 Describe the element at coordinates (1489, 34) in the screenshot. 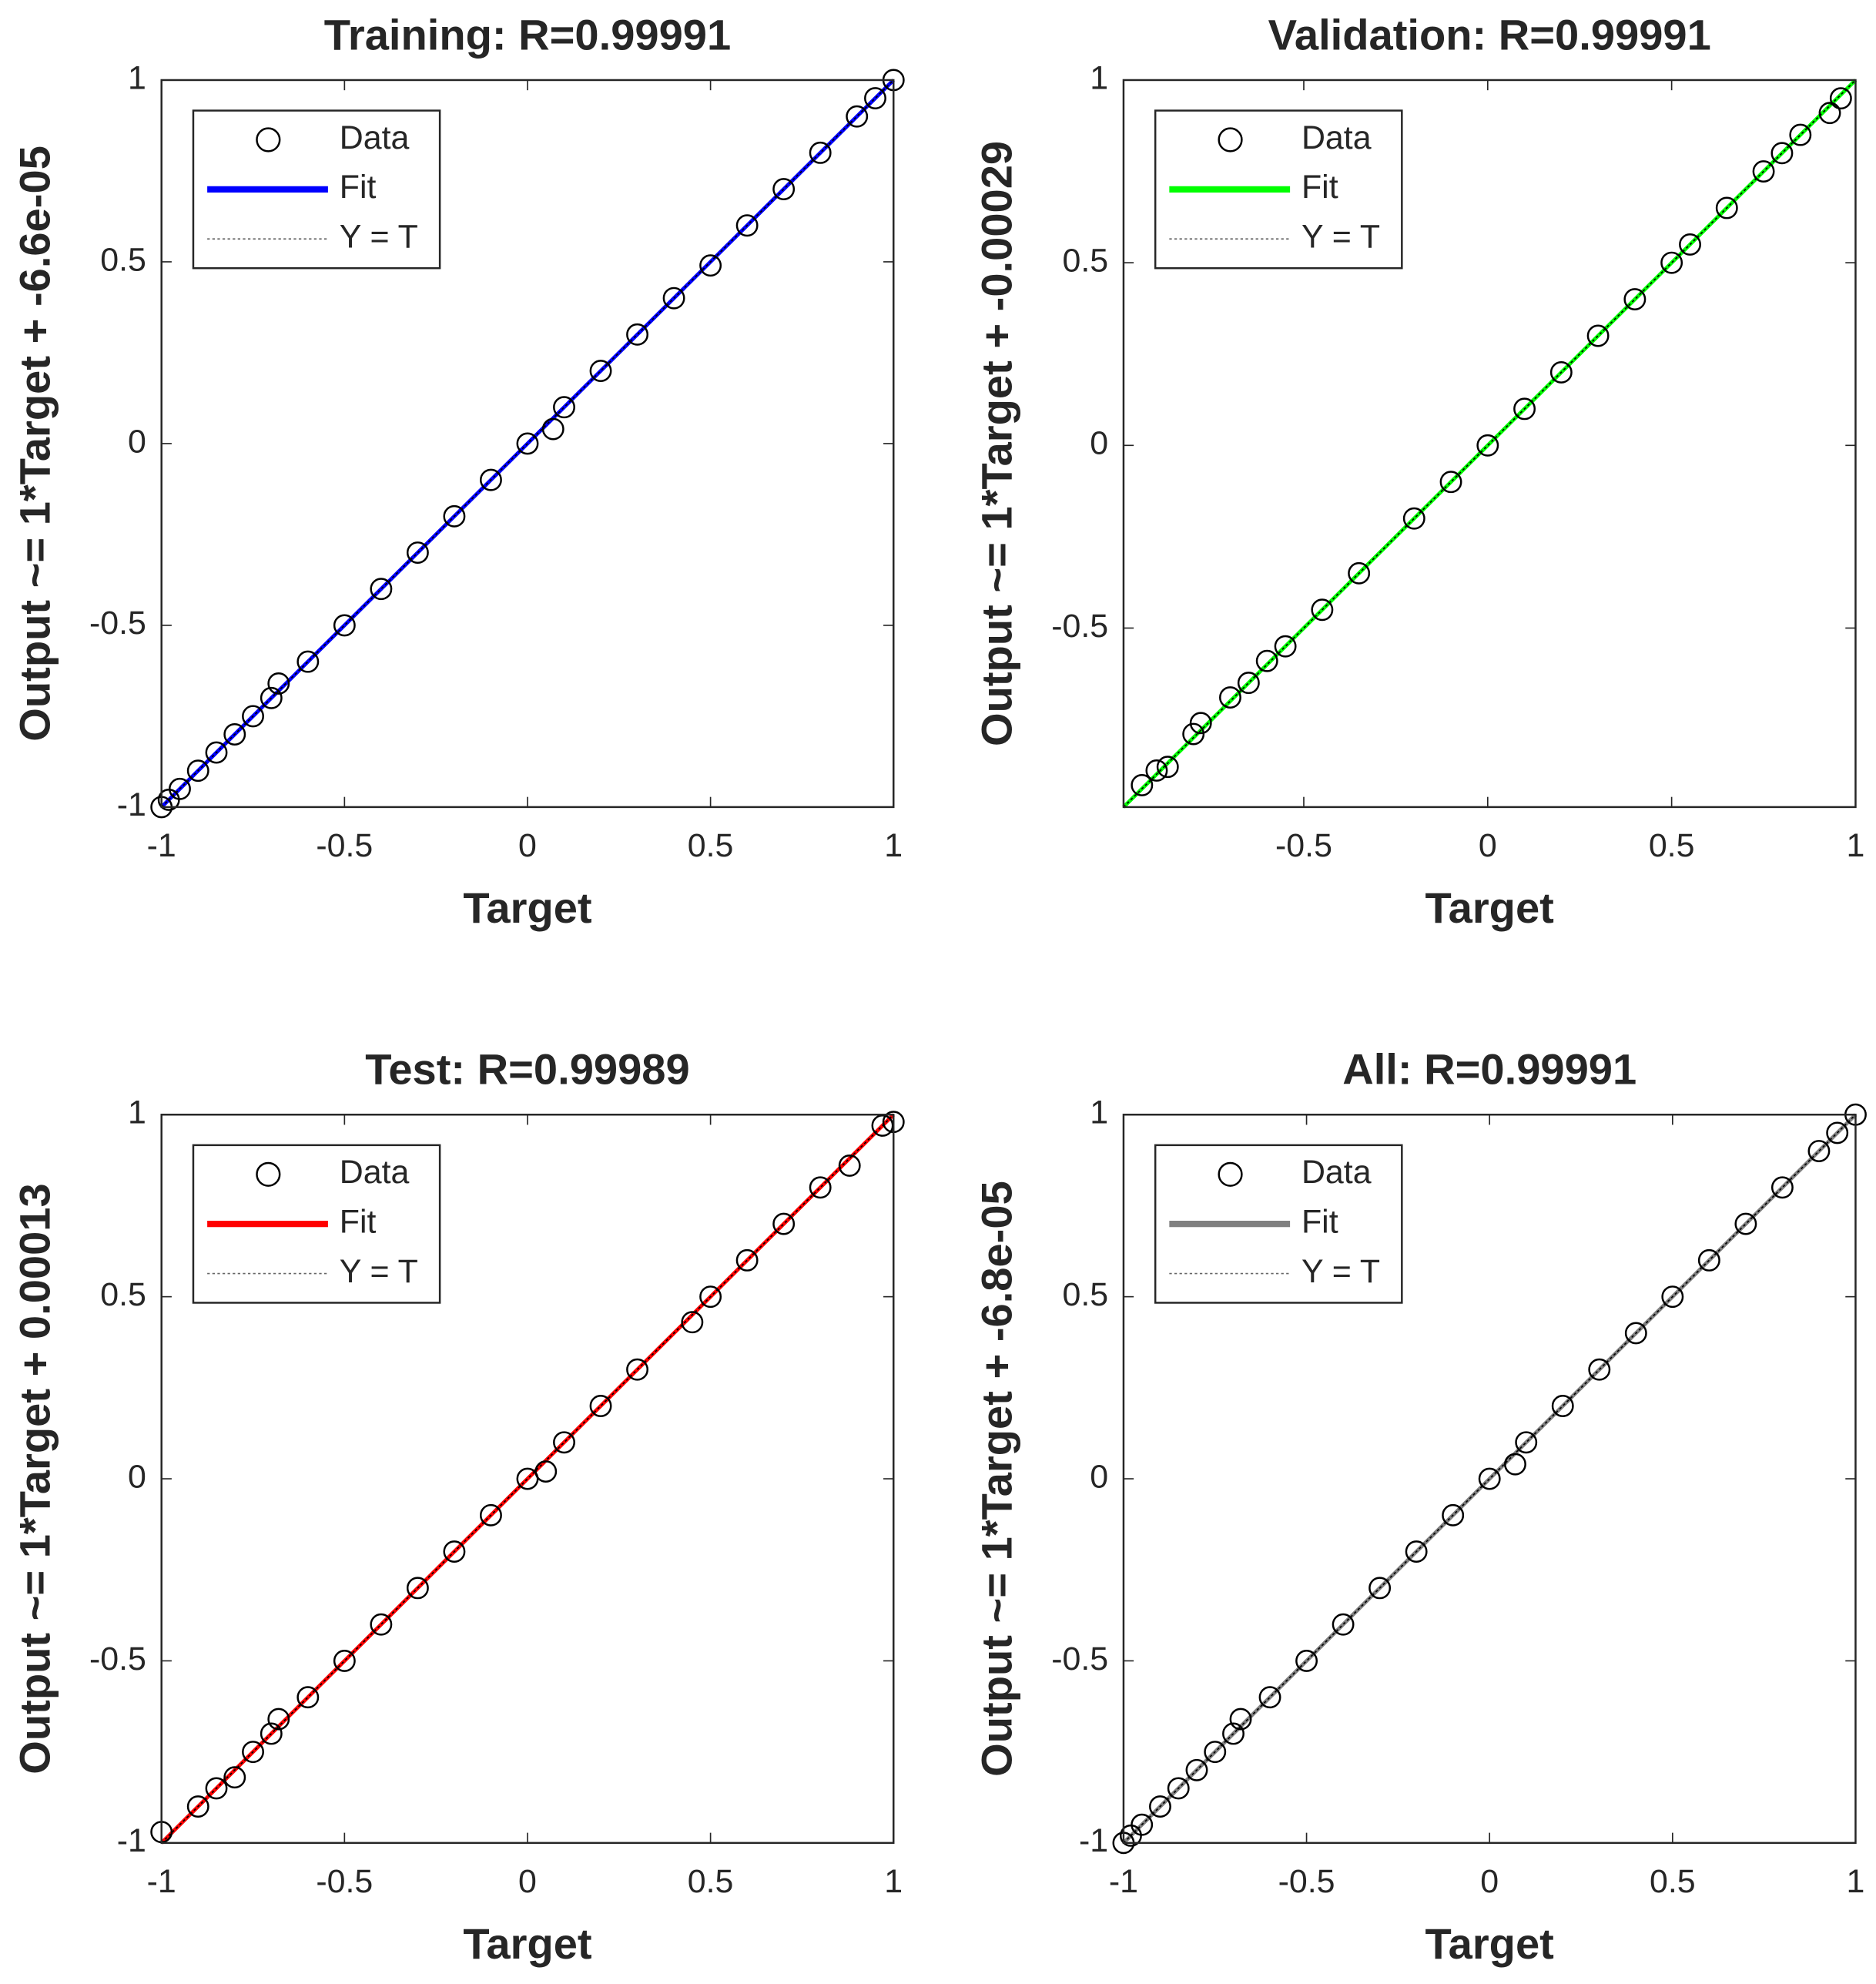

I see `chart-title: Validation: R=0.99991` at that location.